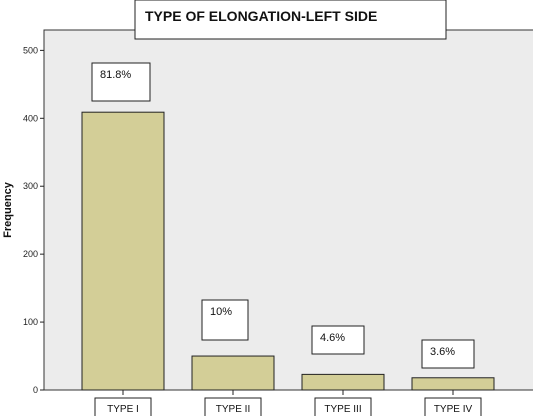 The width and height of the screenshot is (533, 416). What do you see at coordinates (33, 220) in the screenshot?
I see `y-axis: 0 100 200 300 400 500` at bounding box center [33, 220].